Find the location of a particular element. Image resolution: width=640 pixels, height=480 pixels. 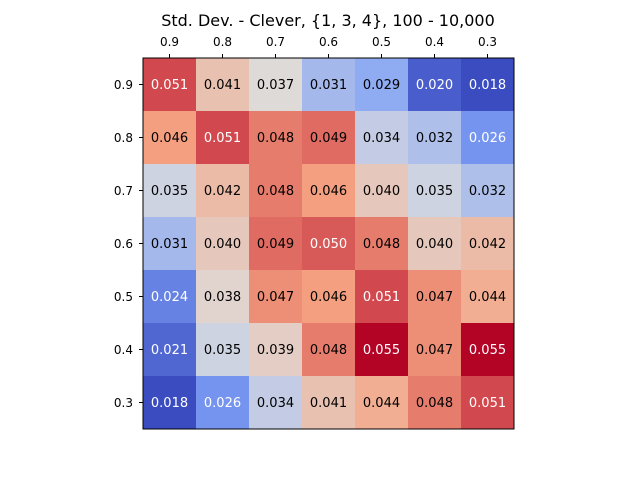

cell-value-label: 0.039 is located at coordinates (275, 350).